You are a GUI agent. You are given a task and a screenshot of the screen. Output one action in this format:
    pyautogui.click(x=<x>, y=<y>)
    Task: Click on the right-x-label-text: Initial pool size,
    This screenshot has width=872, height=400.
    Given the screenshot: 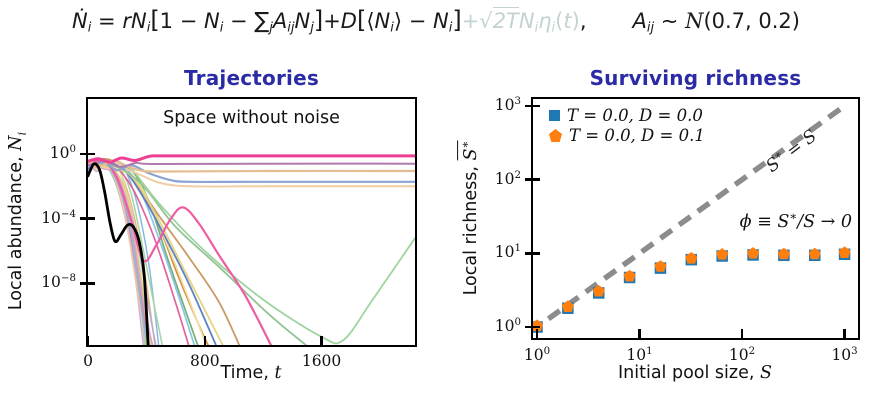 What is the action you would take?
    pyautogui.click(x=689, y=373)
    